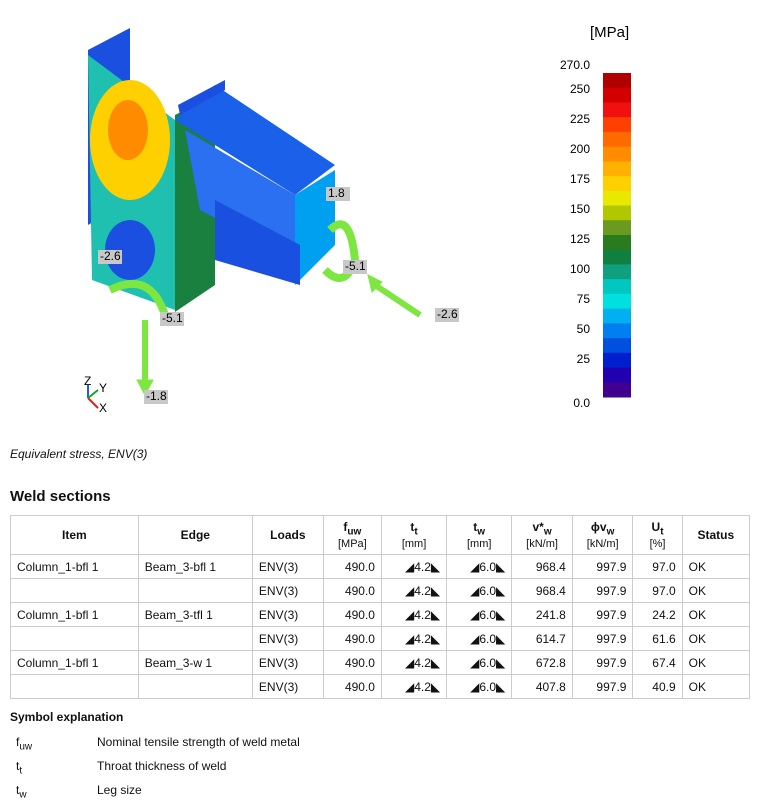  Describe the element at coordinates (211, 170) in the screenshot. I see `model` at that location.